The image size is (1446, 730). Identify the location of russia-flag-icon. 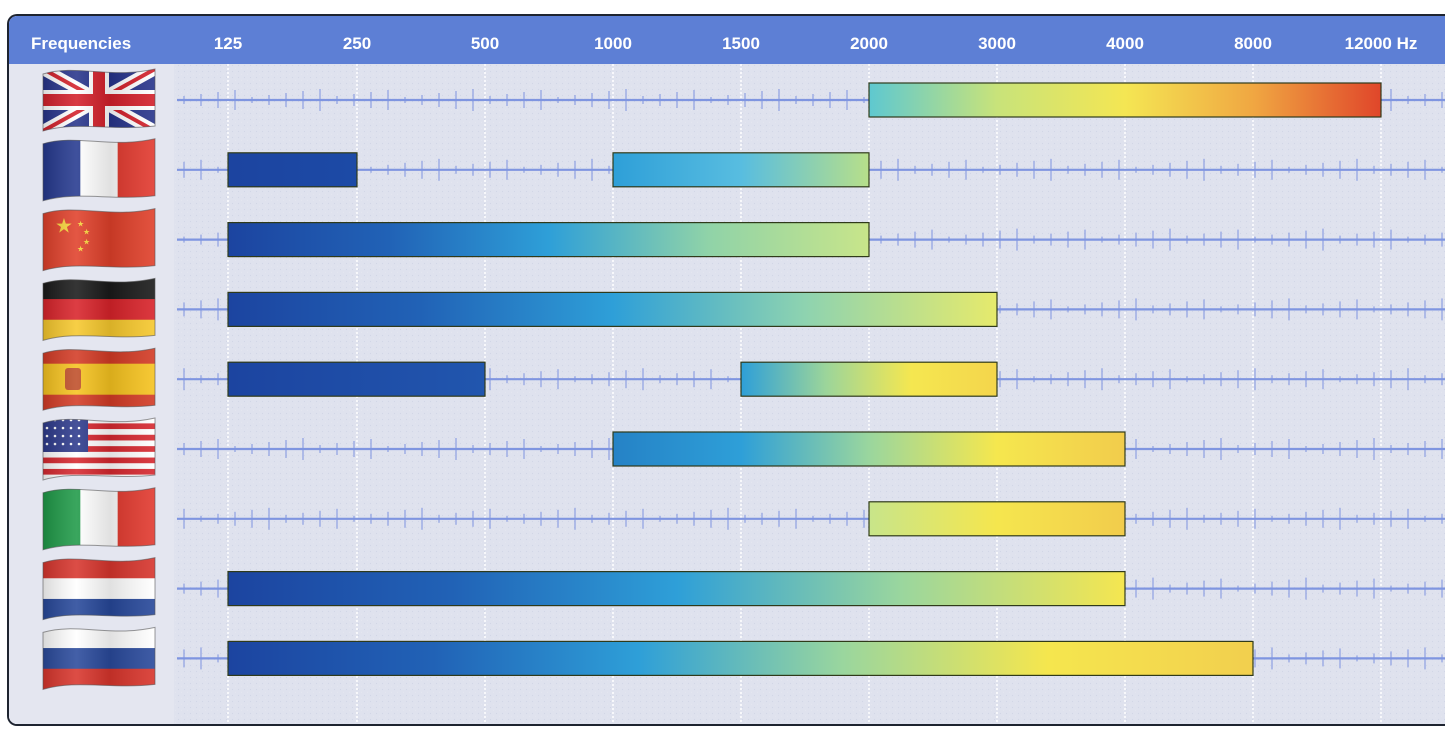
(99, 658).